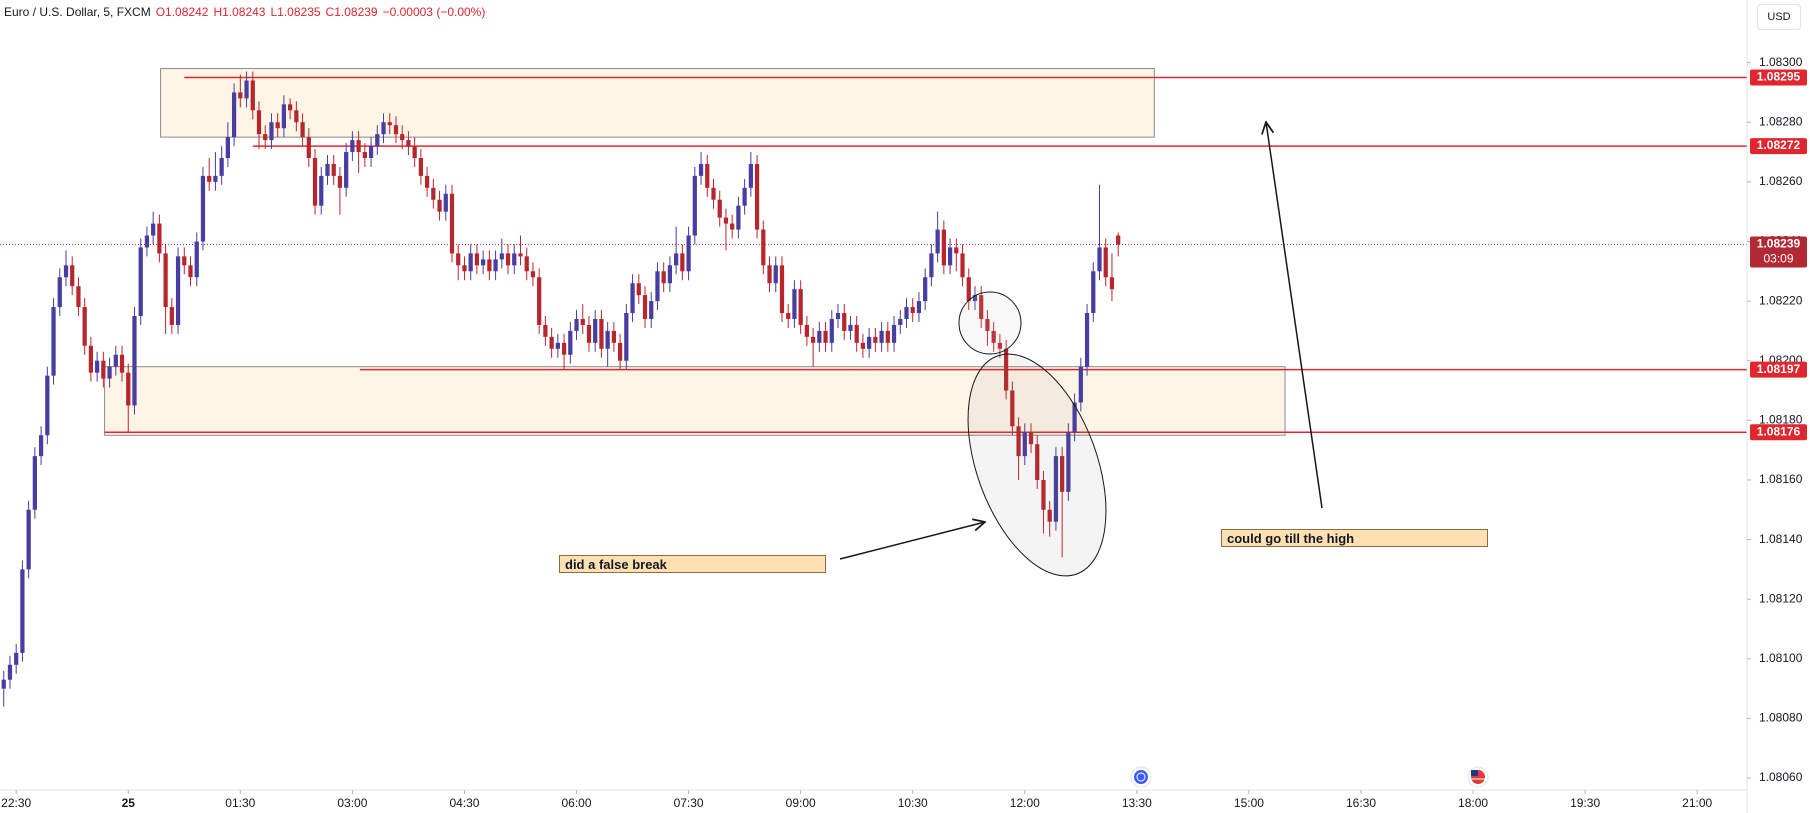 The image size is (1810, 813). What do you see at coordinates (464, 803) in the screenshot?
I see `x-tick-label: 04:30` at bounding box center [464, 803].